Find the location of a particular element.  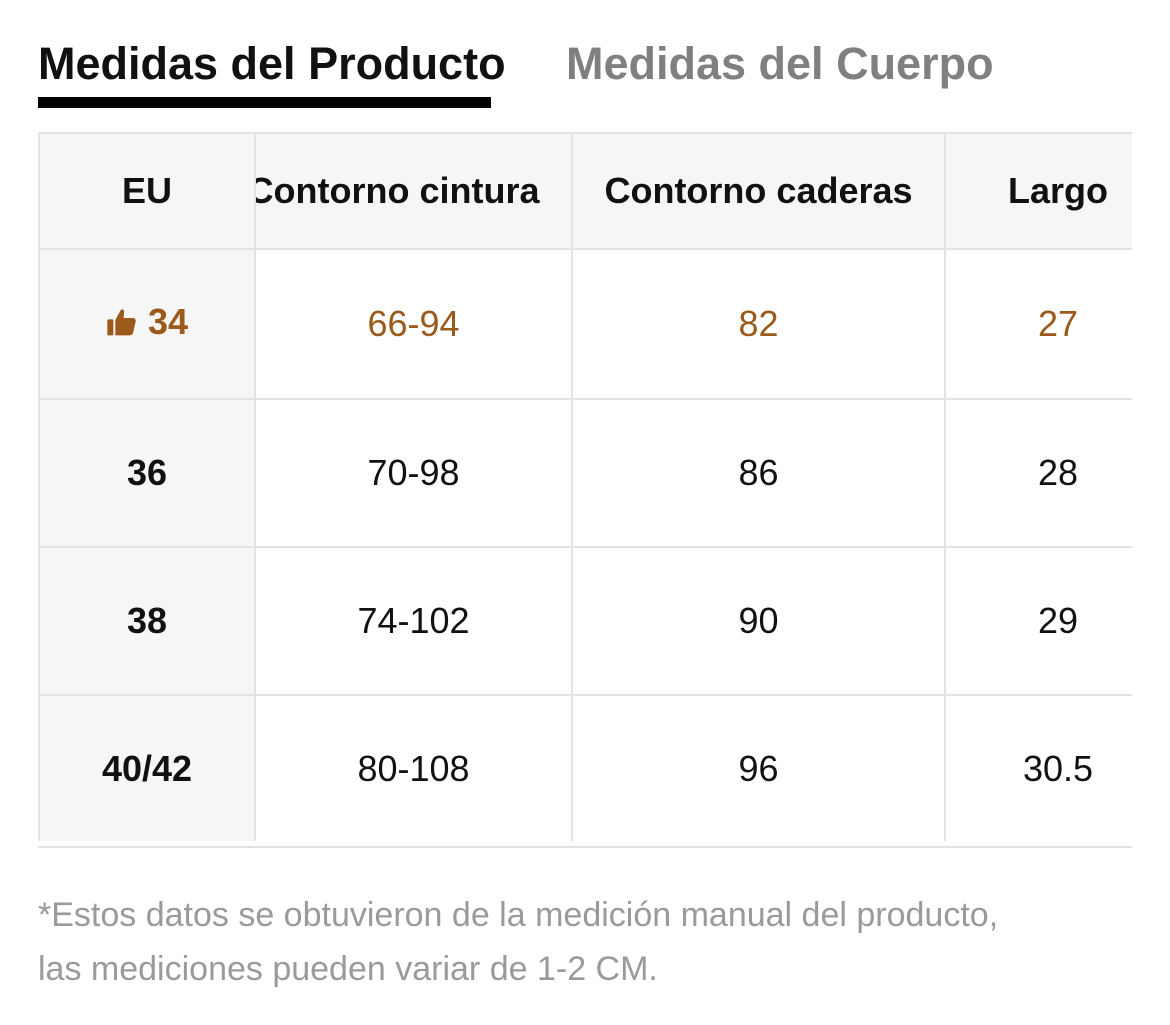

length-cell: 28 is located at coordinates (1038, 473).